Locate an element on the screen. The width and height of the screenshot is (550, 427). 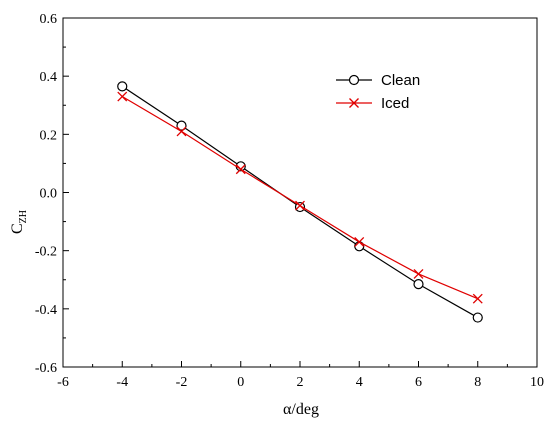
svg-text: CZH is located at coordinates (19, 222).